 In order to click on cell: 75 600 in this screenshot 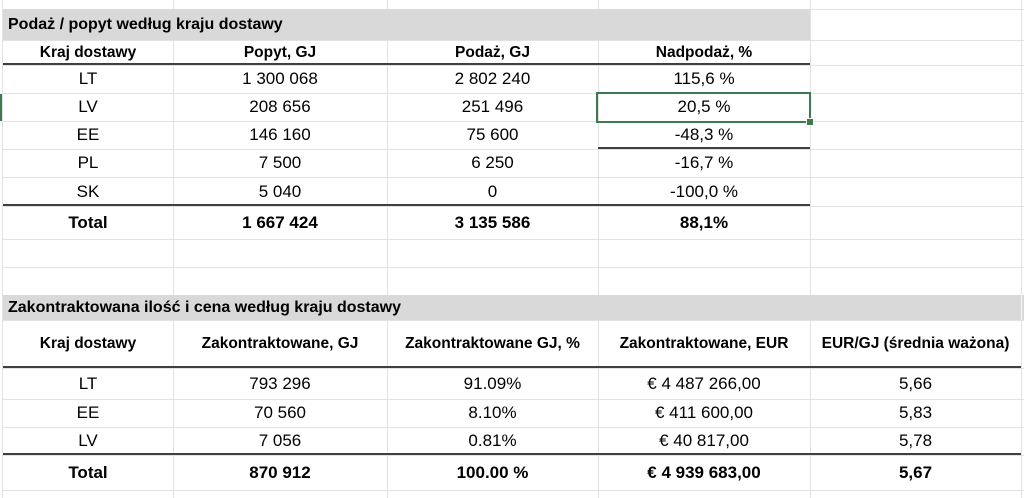, I will do `click(492, 134)`.